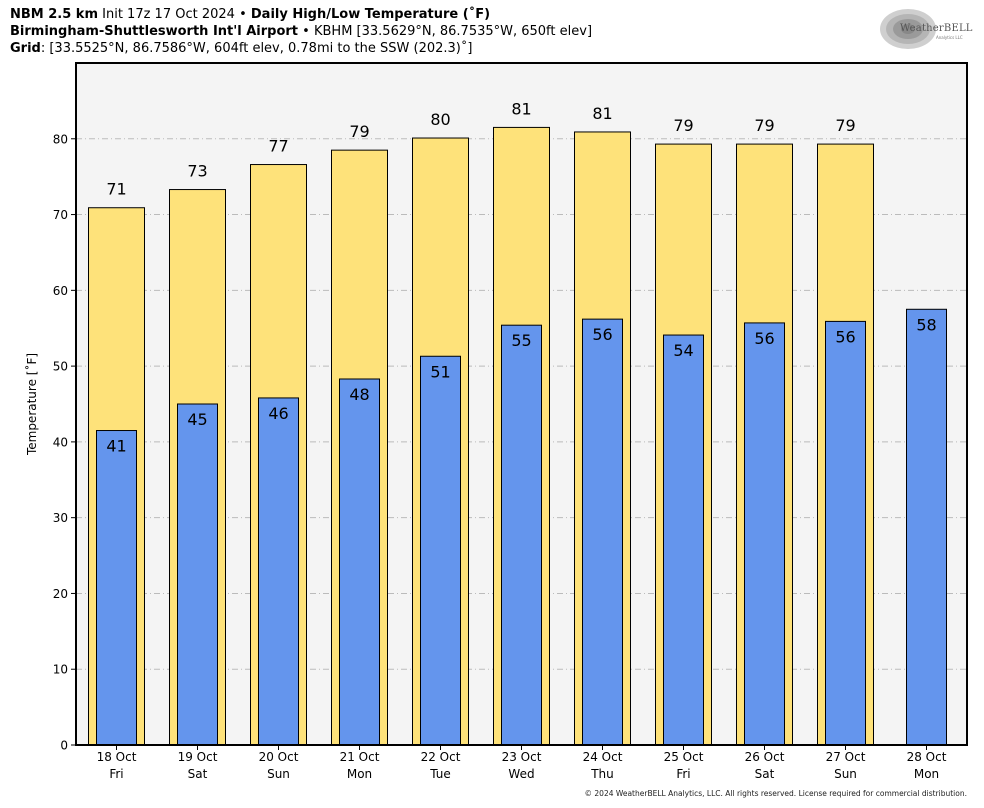 The height and width of the screenshot is (808, 984). Describe the element at coordinates (197, 171) in the screenshot. I see `high-temp-label: 73` at that location.